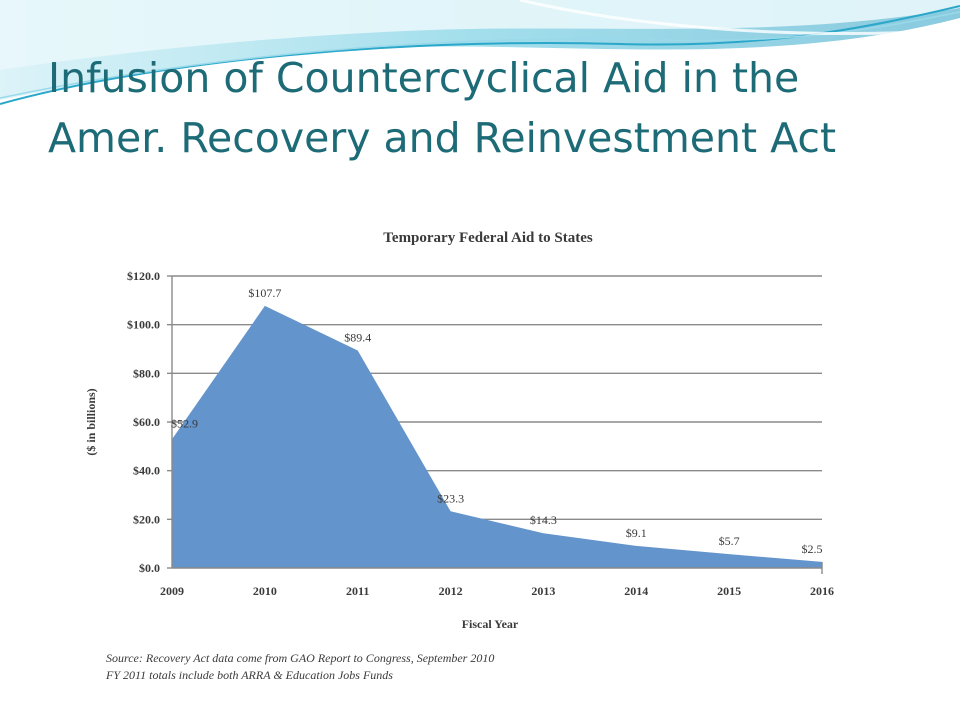  I want to click on y-axis-label: ($ in billions), so click(91, 421).